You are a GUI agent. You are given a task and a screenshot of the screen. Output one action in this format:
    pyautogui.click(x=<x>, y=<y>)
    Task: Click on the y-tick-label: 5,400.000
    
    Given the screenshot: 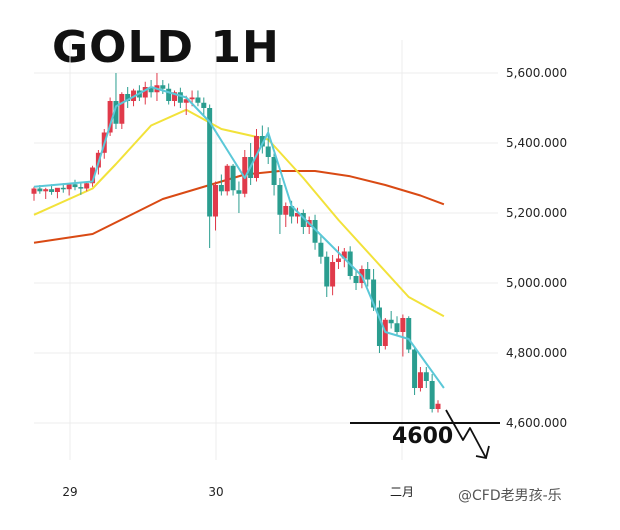 What is the action you would take?
    pyautogui.click(x=536, y=143)
    